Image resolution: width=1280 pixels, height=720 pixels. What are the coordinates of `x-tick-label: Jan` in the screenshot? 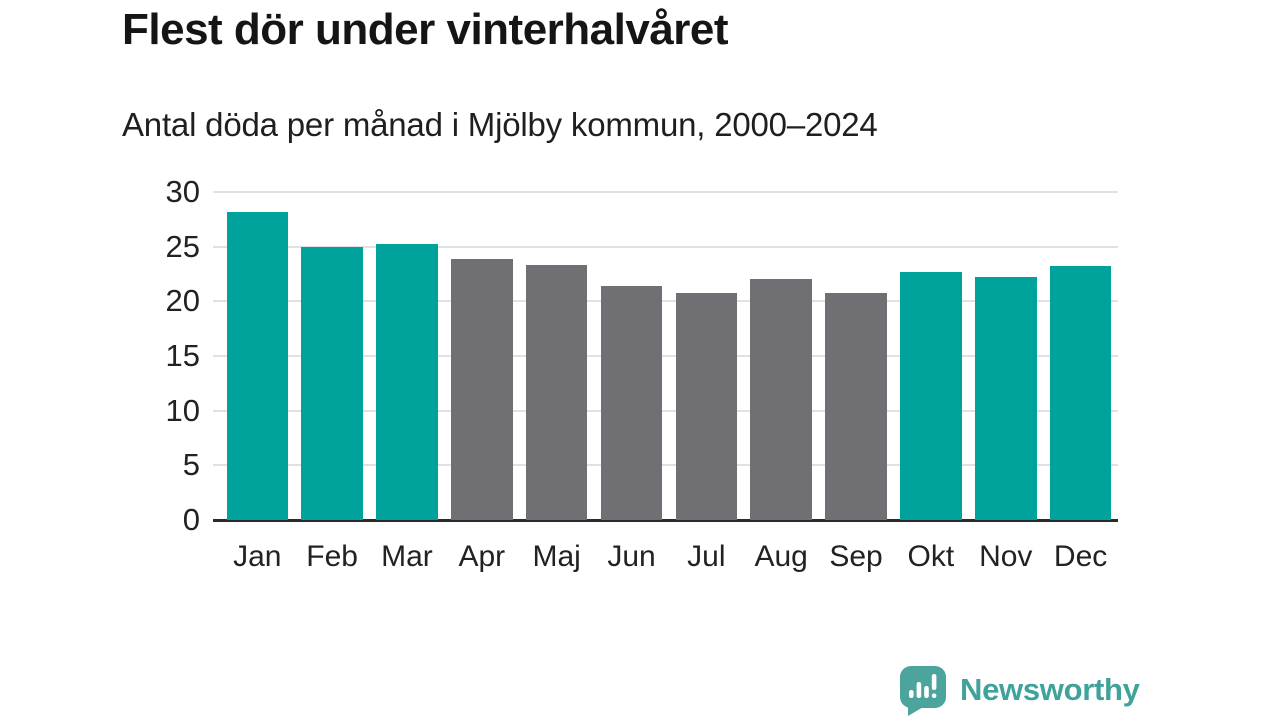 It's located at (257, 556).